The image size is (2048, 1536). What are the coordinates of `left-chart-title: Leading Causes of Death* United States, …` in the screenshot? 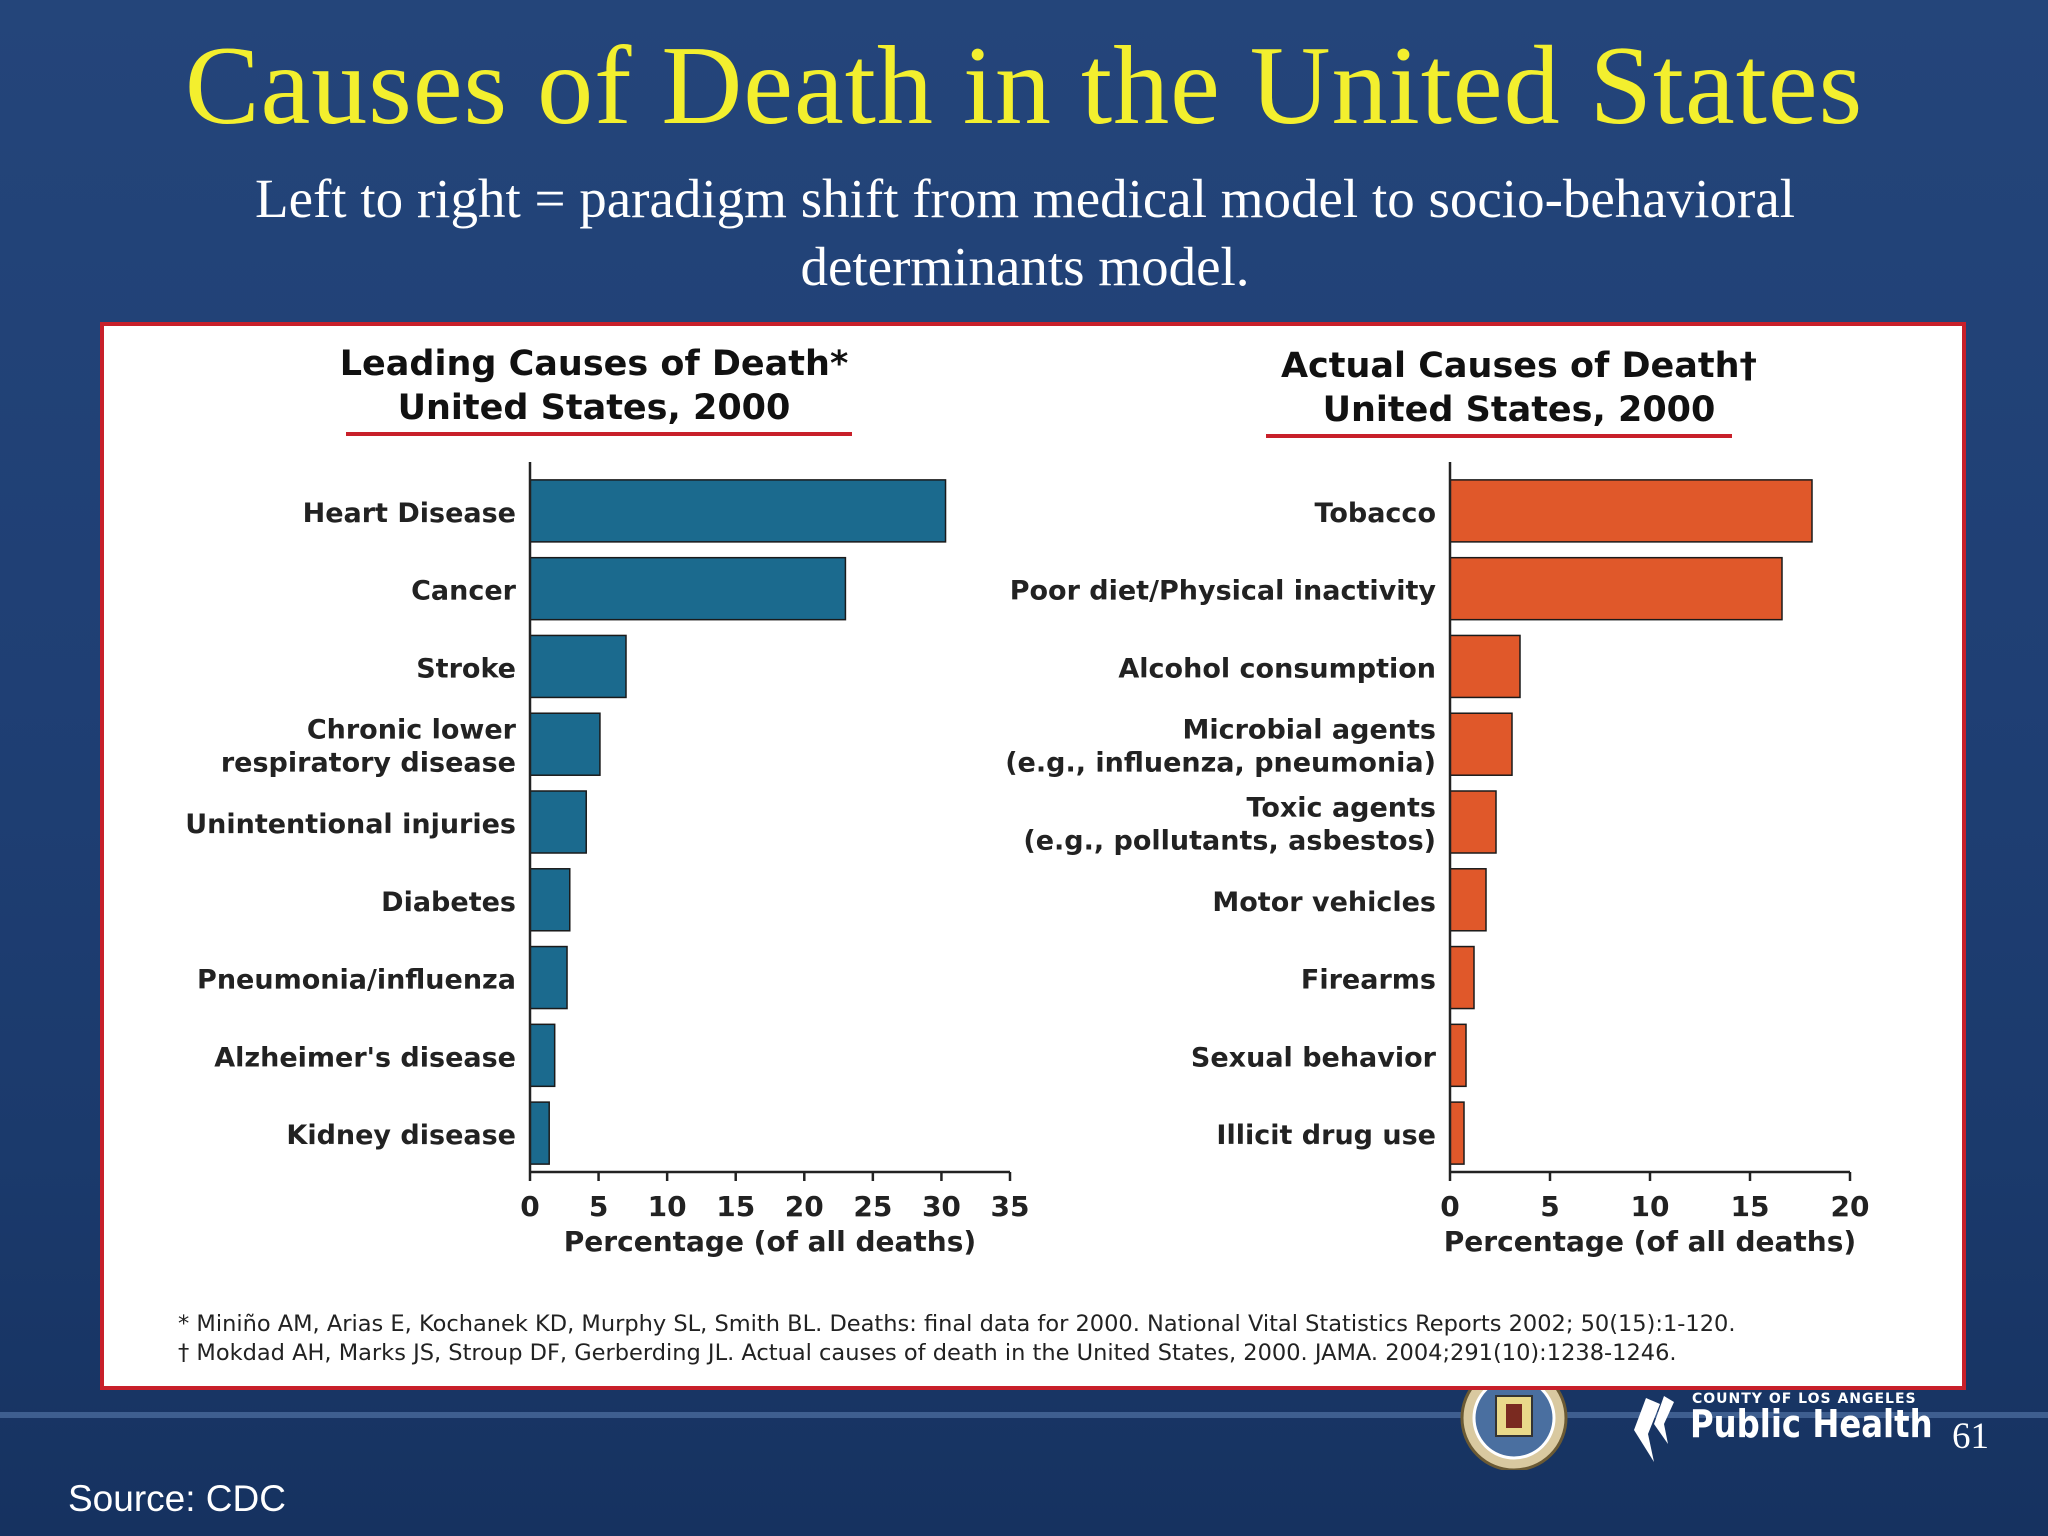 It's located at (594, 386).